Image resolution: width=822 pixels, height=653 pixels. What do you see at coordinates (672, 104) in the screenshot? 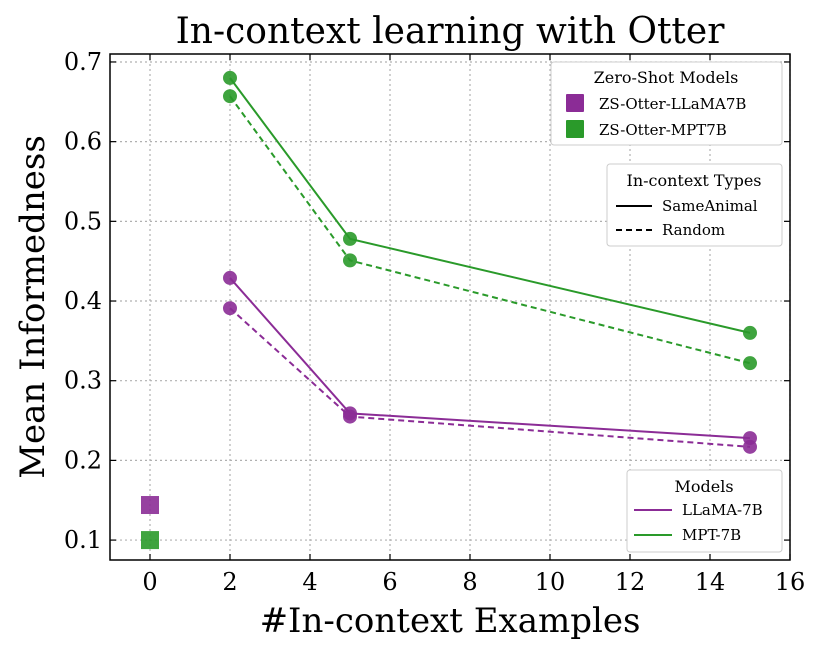
I see `legend-label-zs-llama: ZS-Otter-LLaMA7B` at bounding box center [672, 104].